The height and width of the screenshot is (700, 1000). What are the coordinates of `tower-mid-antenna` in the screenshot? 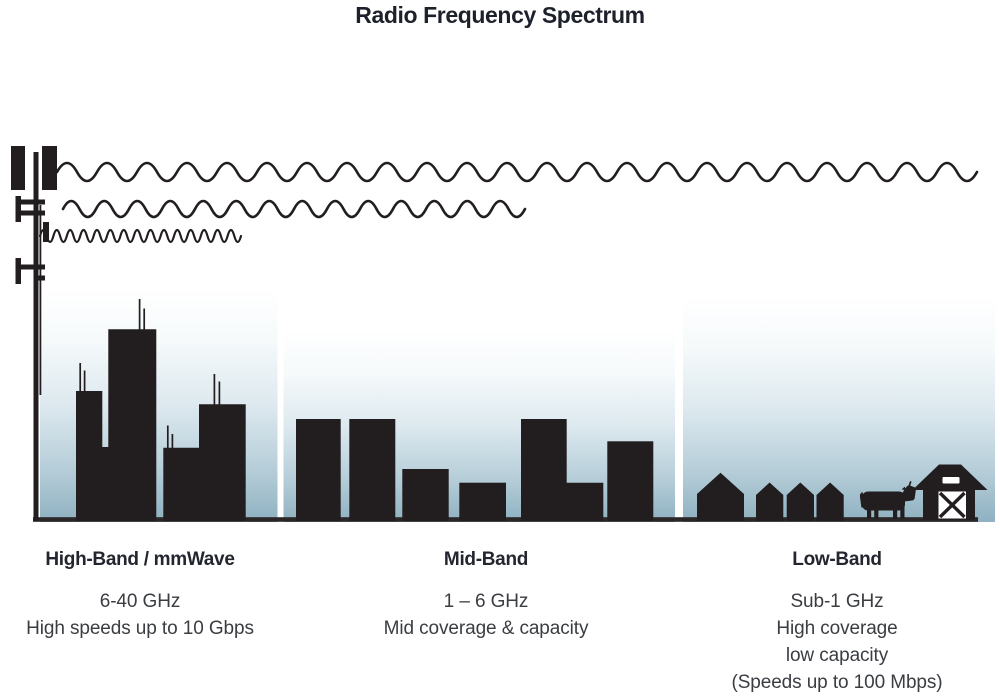 It's located at (46, 232).